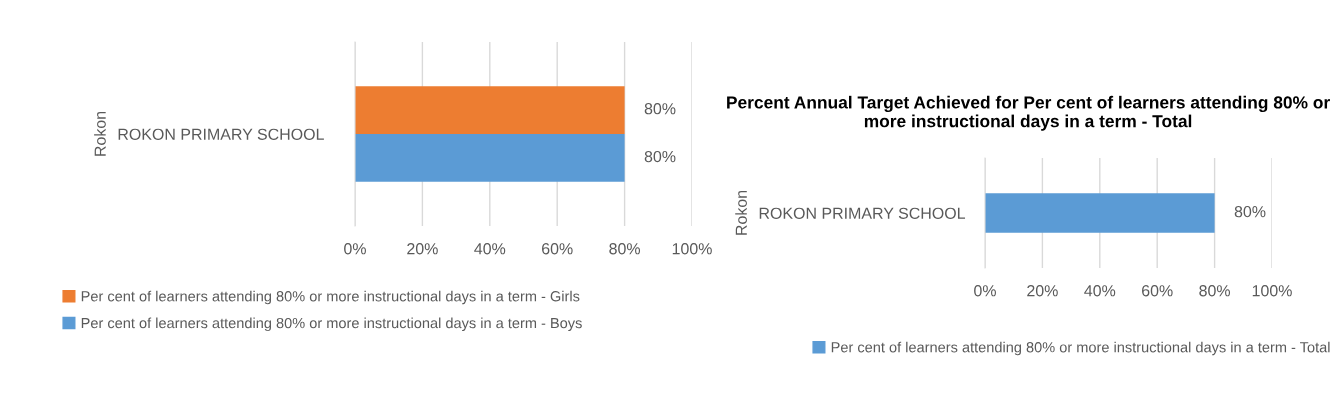 The image size is (1333, 416). I want to click on chart-title: Percent Annual Target Achieved for Per cent of learners attending 80% or more instructional days in a term - Total, so click(1028, 113).